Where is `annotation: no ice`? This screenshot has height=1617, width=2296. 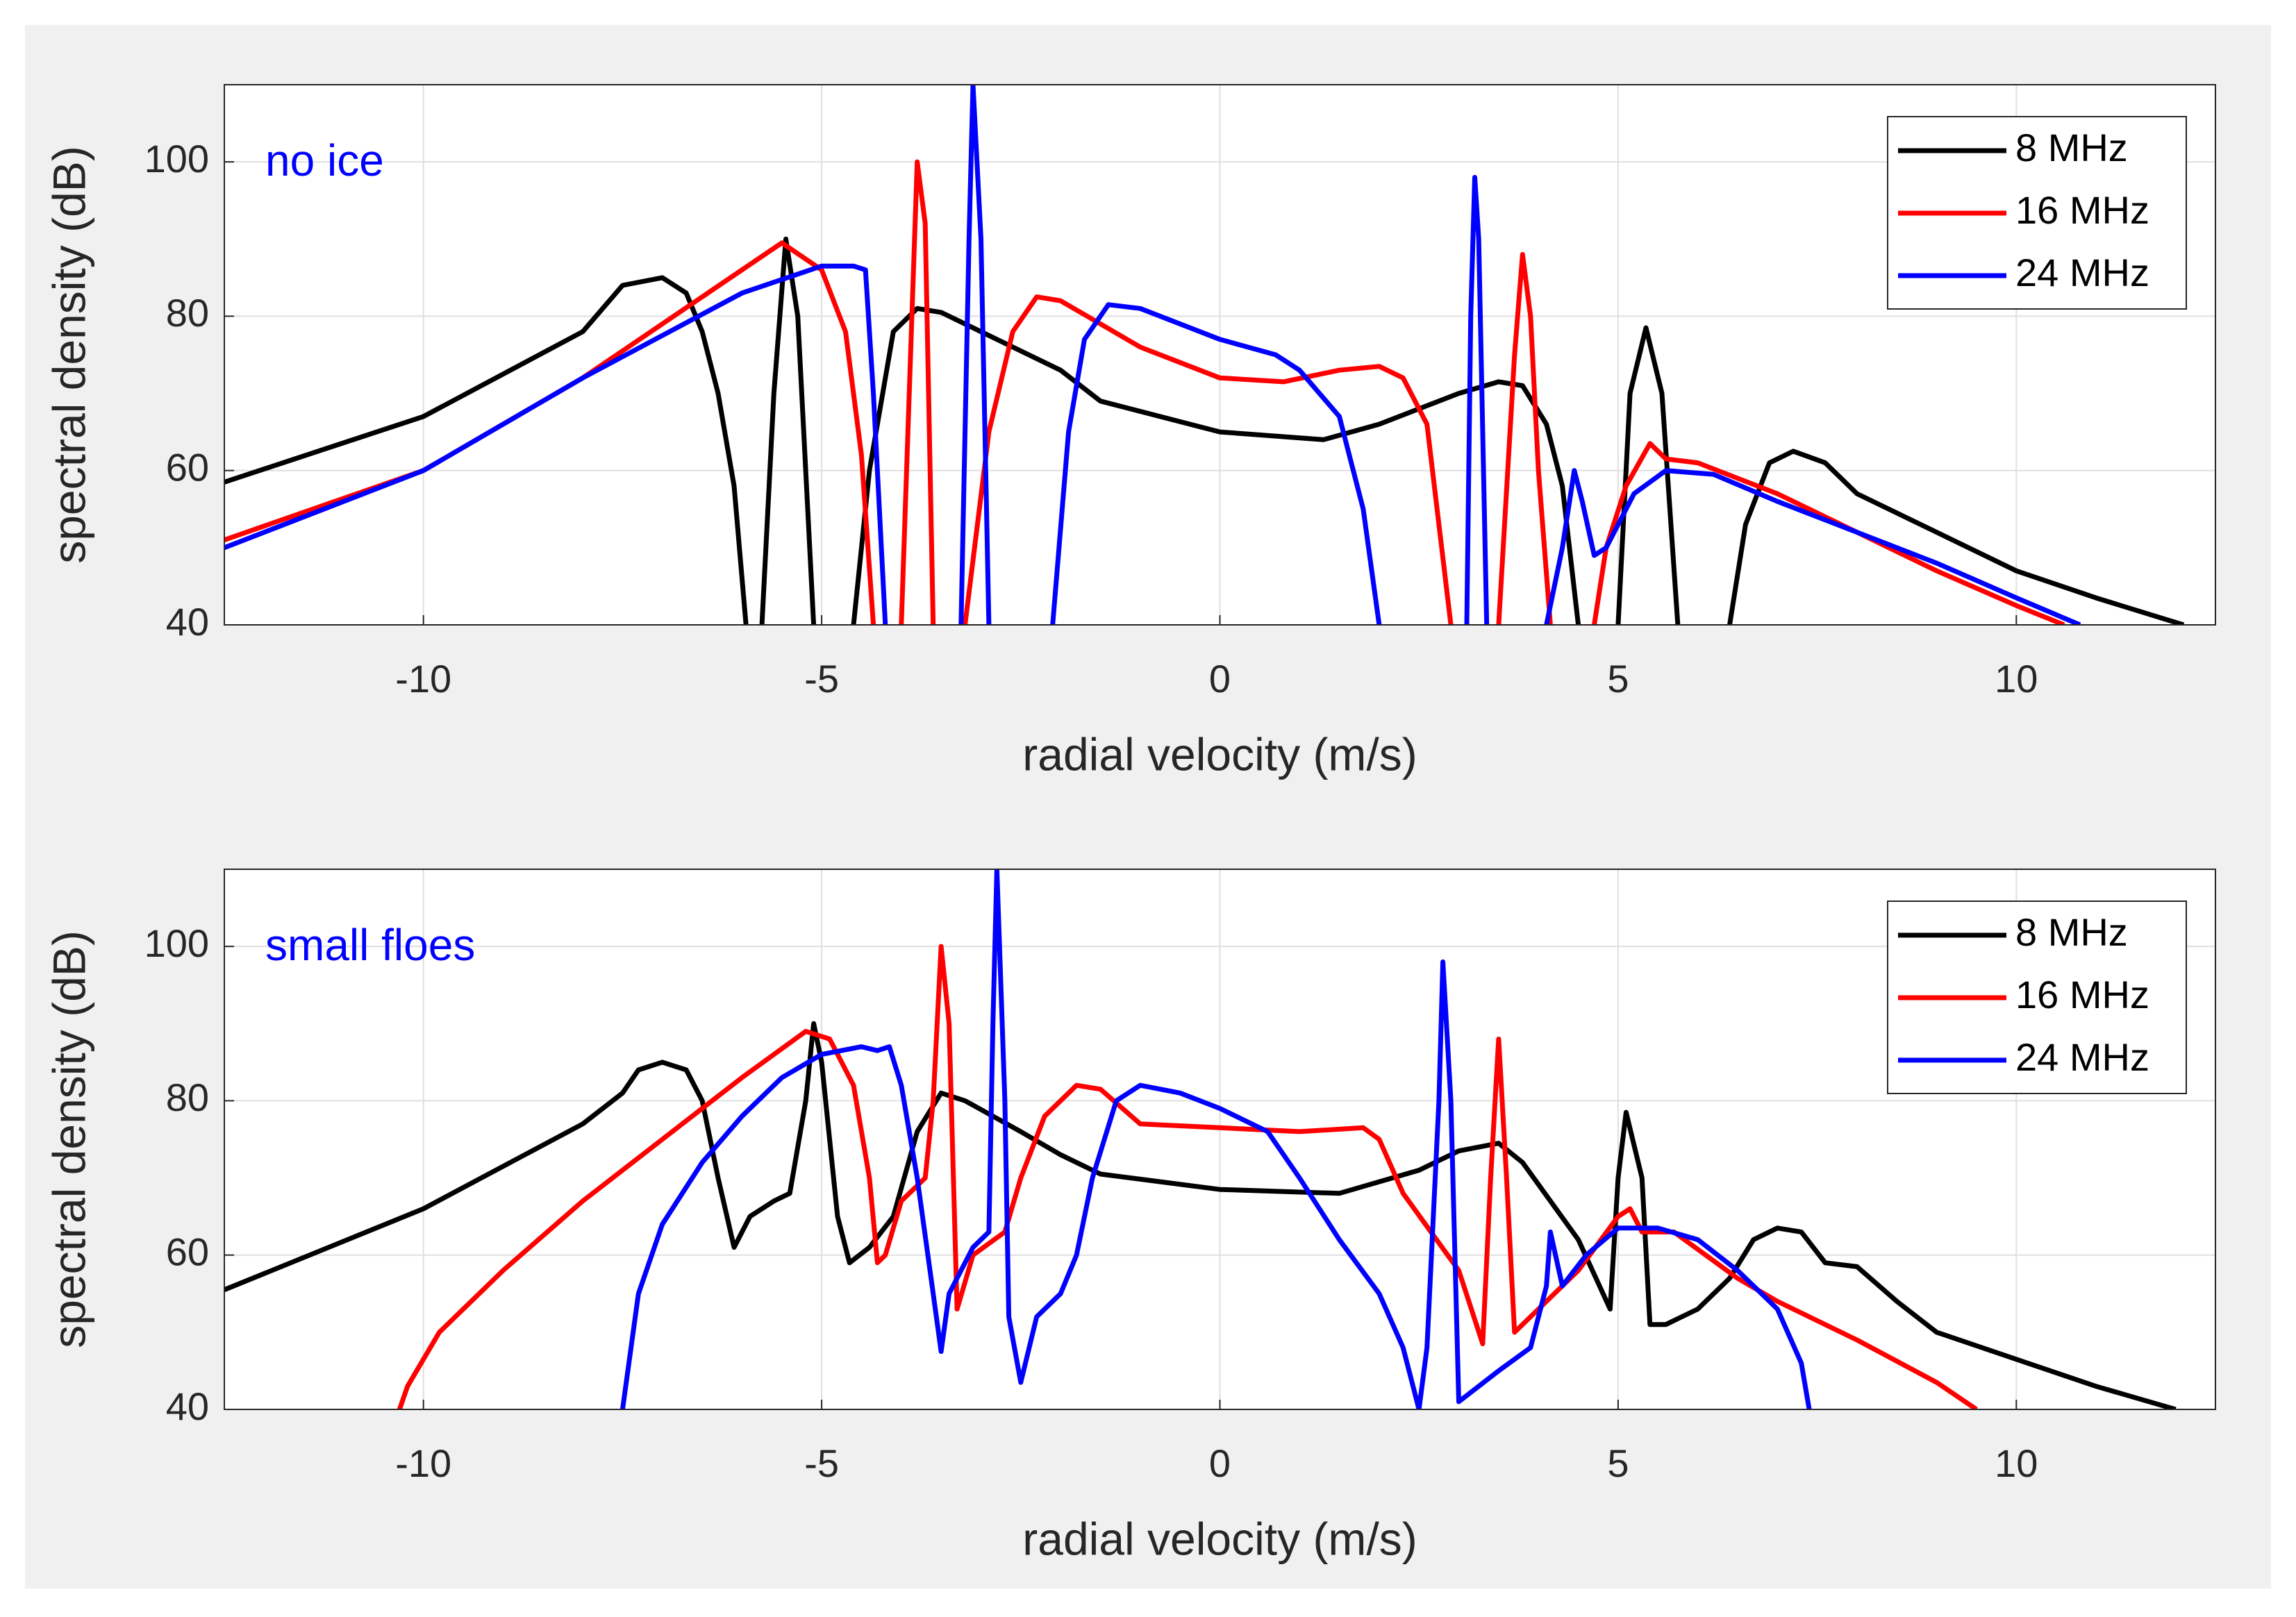 annotation: no ice is located at coordinates (325, 160).